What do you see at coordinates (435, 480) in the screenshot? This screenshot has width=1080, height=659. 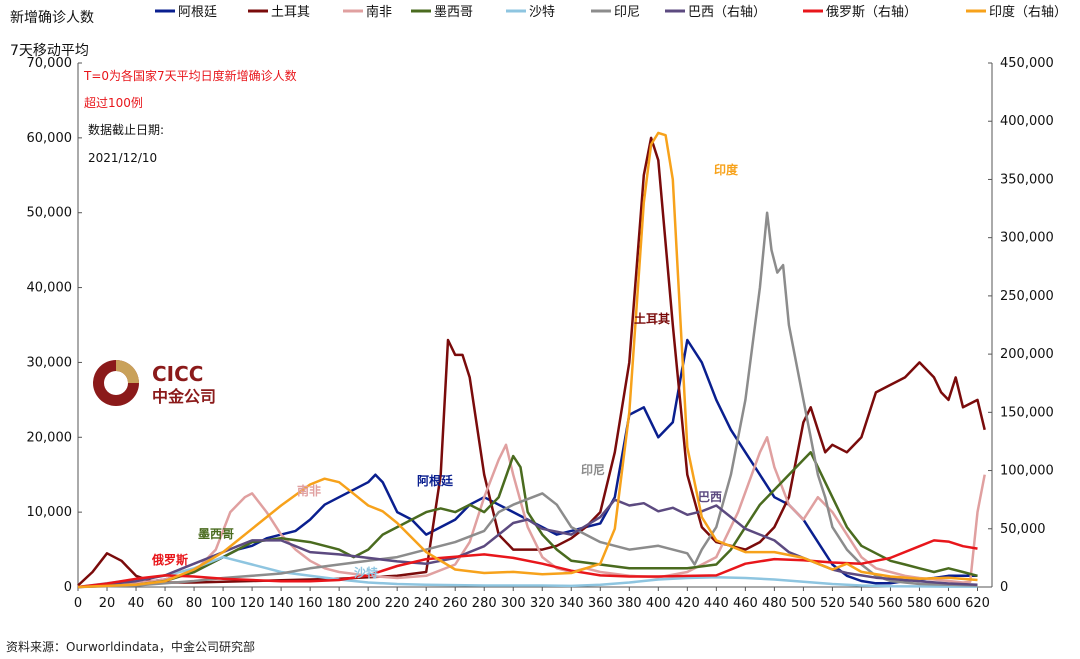 I see `inline-label: 阿根廷` at bounding box center [435, 480].